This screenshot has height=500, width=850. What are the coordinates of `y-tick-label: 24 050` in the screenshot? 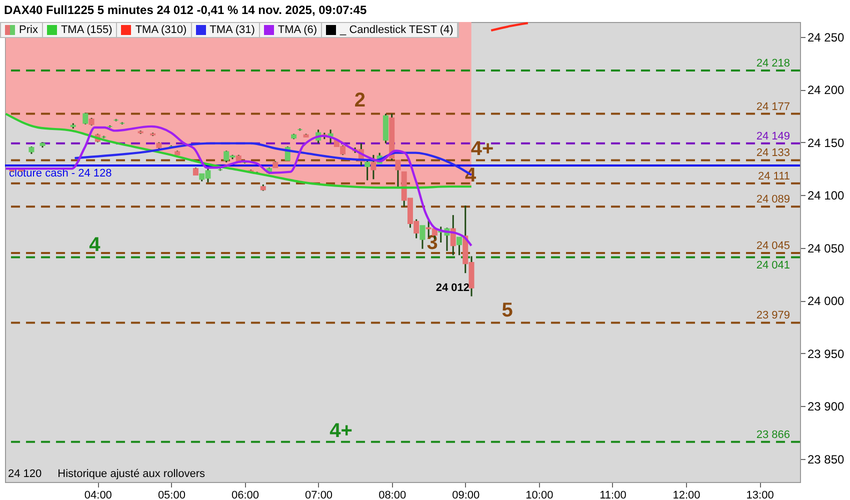 It's located at (826, 248).